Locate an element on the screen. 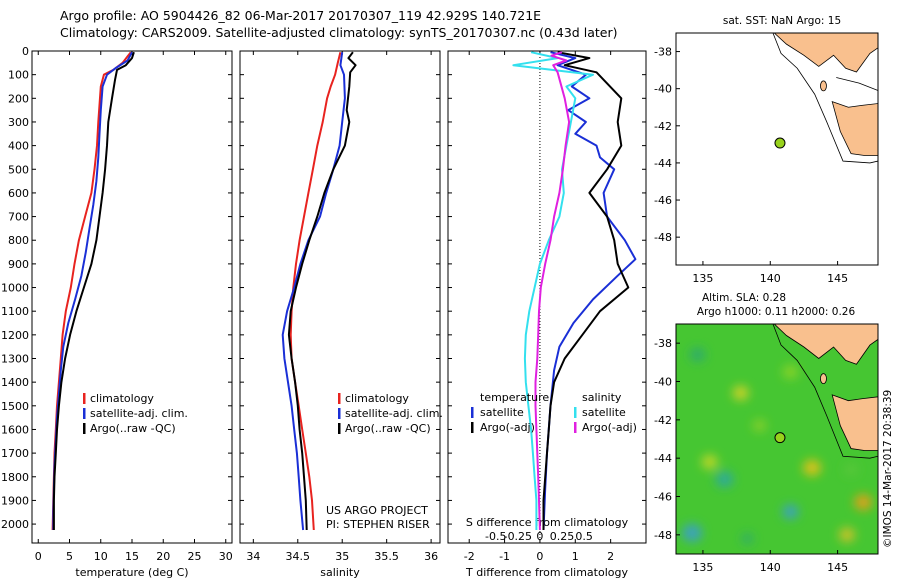 Image resolution: width=900 pixels, height=580 pixels. sla-map: -38 -40 -42 -44 -46 -48 135 140 145 is located at coordinates (766, 448).